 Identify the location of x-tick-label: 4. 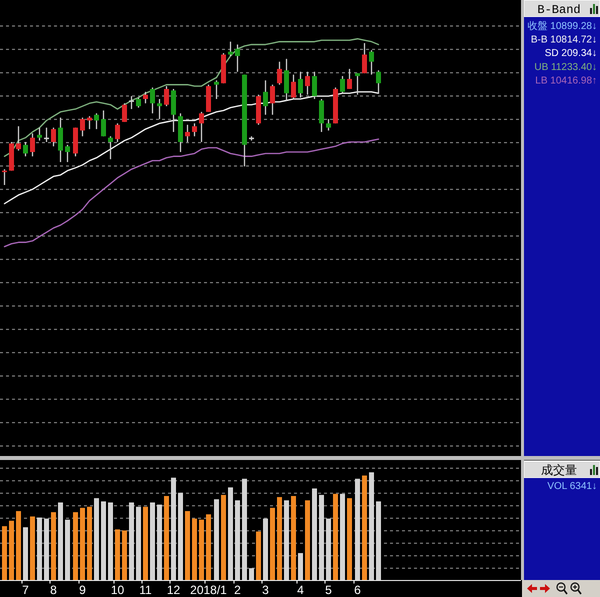
(300, 590).